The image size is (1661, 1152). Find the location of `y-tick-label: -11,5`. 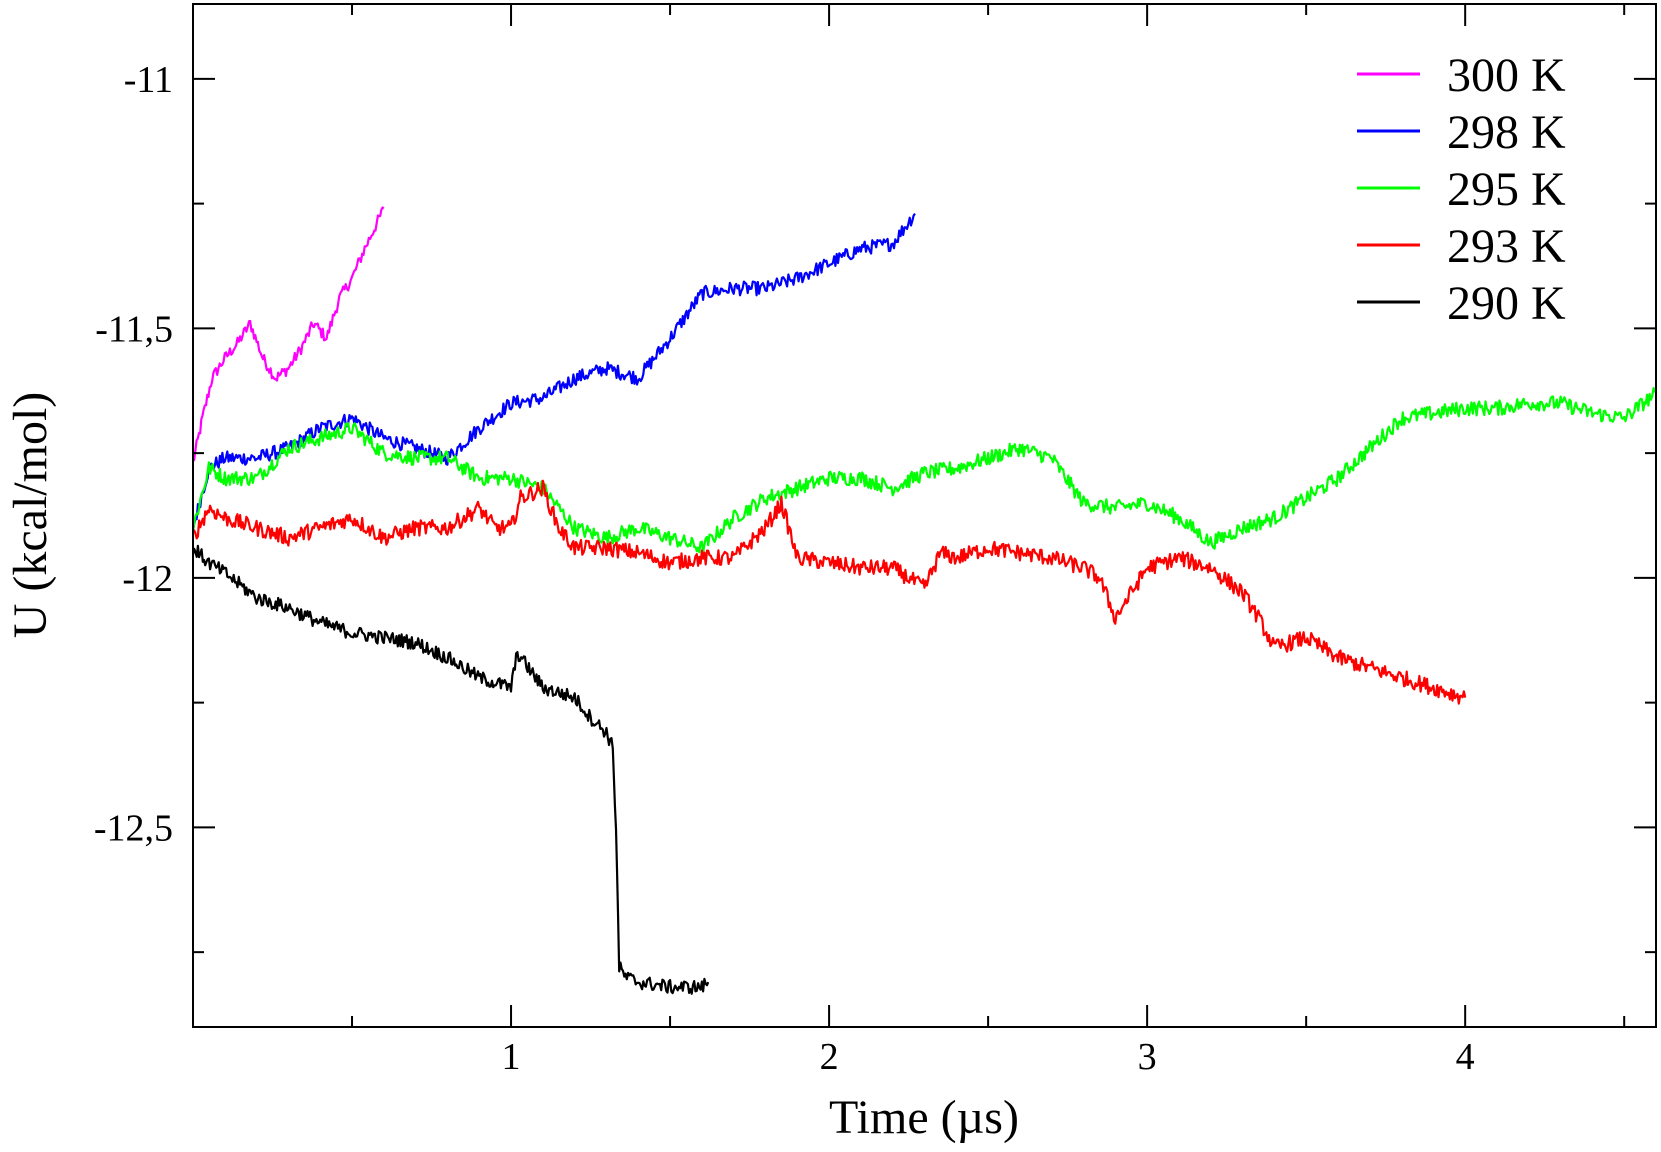

y-tick-label: -11,5 is located at coordinates (134, 329).